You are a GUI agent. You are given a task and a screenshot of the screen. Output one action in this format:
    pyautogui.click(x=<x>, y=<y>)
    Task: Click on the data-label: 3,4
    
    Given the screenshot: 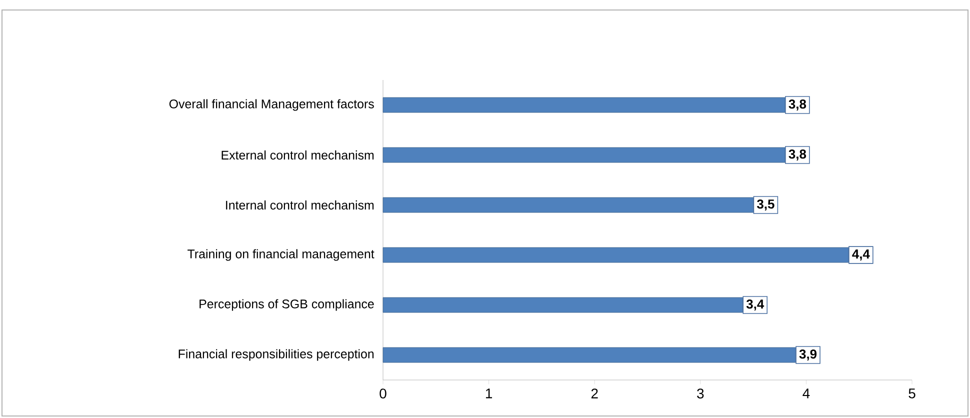 What is the action you would take?
    pyautogui.click(x=755, y=305)
    